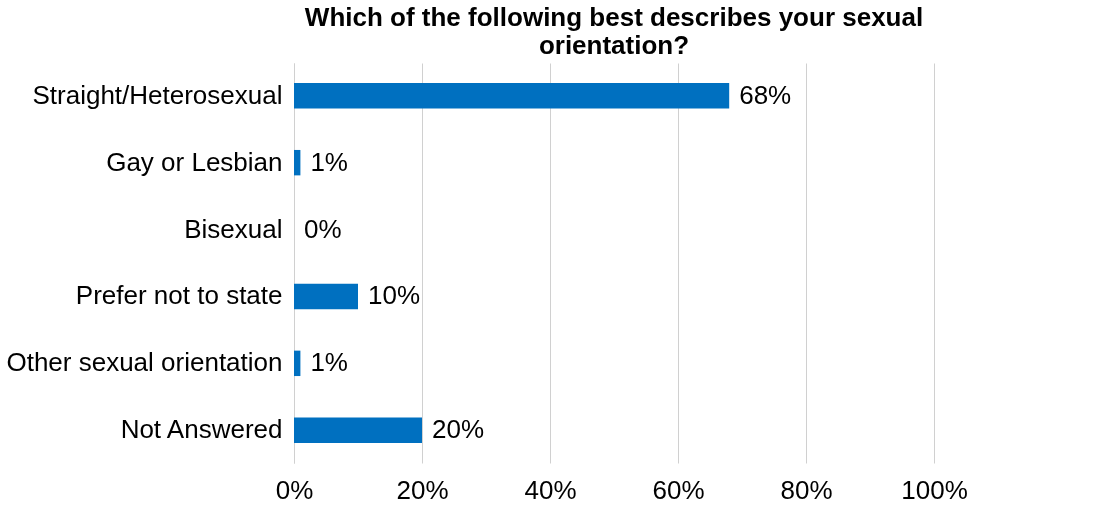  What do you see at coordinates (179, 295) in the screenshot?
I see `y-tick-label: Prefer not to state` at bounding box center [179, 295].